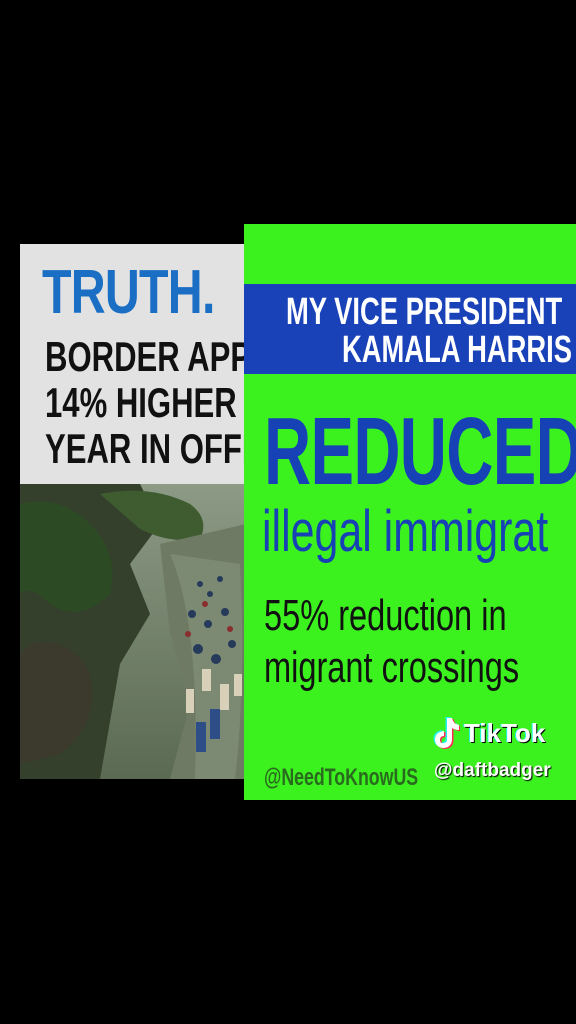  What do you see at coordinates (392, 667) in the screenshot?
I see `stat-line-2: migrant crossings` at bounding box center [392, 667].